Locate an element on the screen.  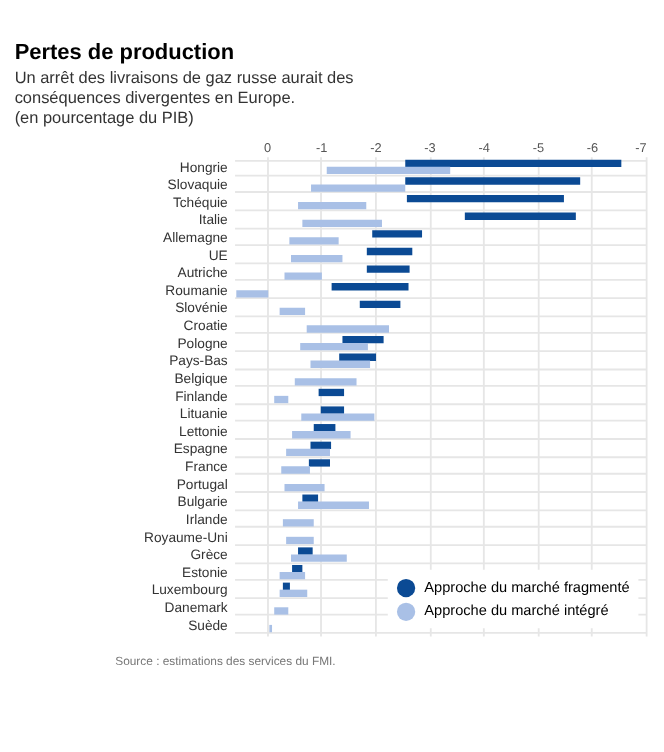
chart-title: Pertes de production is located at coordinates (124, 53).